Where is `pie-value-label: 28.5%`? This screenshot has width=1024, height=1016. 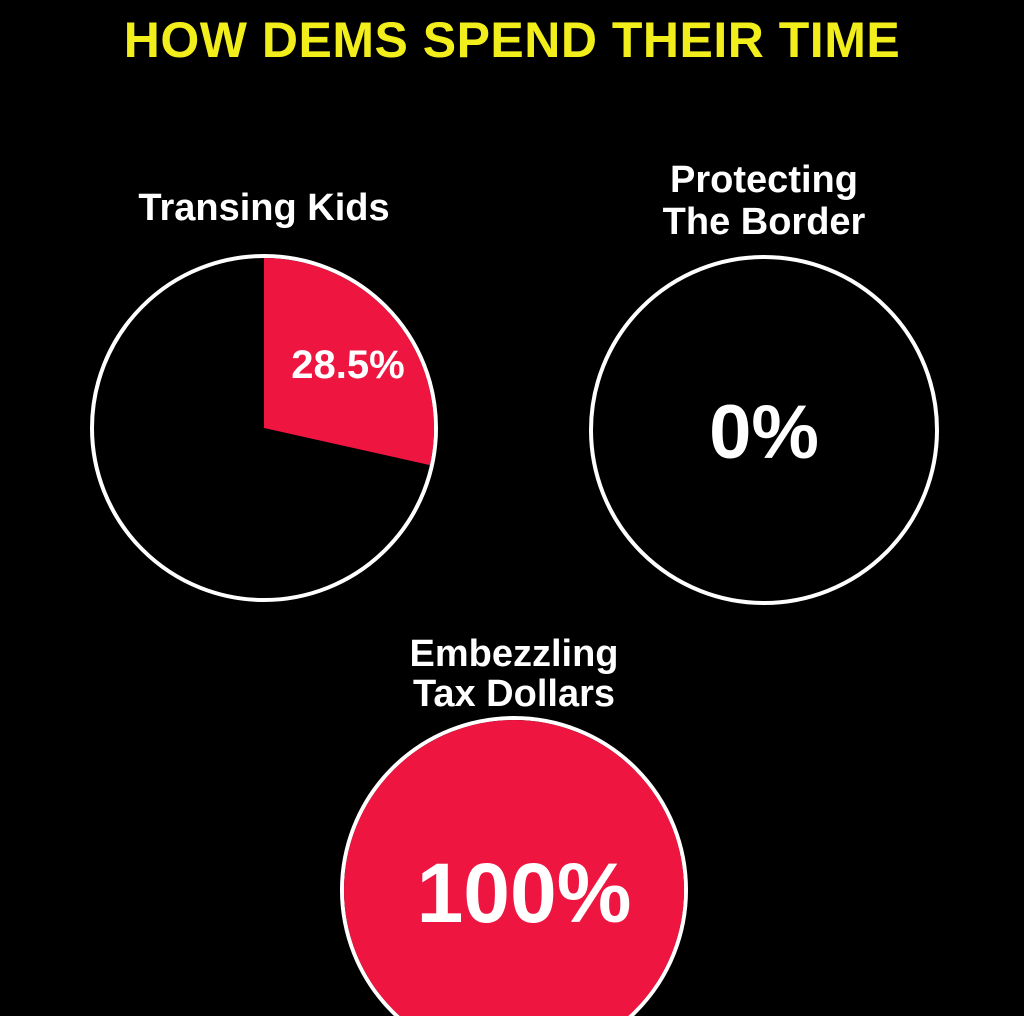 pie-value-label: 28.5% is located at coordinates (347, 365).